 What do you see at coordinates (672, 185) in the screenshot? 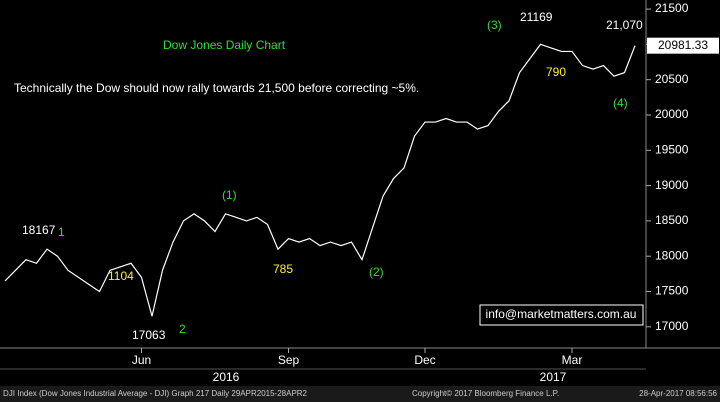
I see `y-tick-label: 19000` at bounding box center [672, 185].